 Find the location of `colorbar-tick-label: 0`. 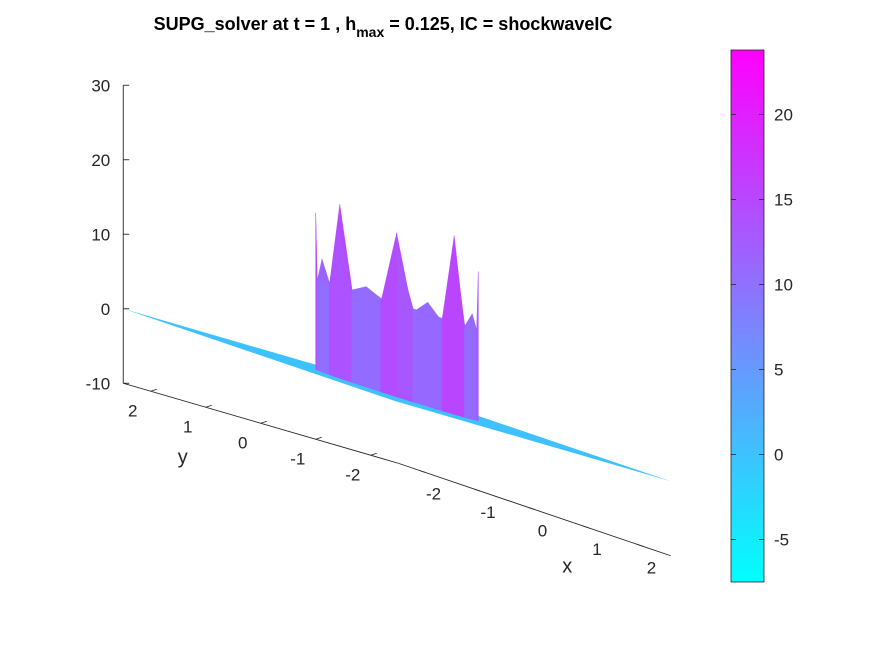

colorbar-tick-label: 0 is located at coordinates (778, 455).